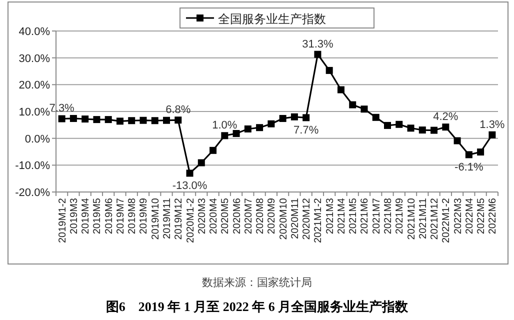  I want to click on data-label: 31.3%, so click(318, 44).